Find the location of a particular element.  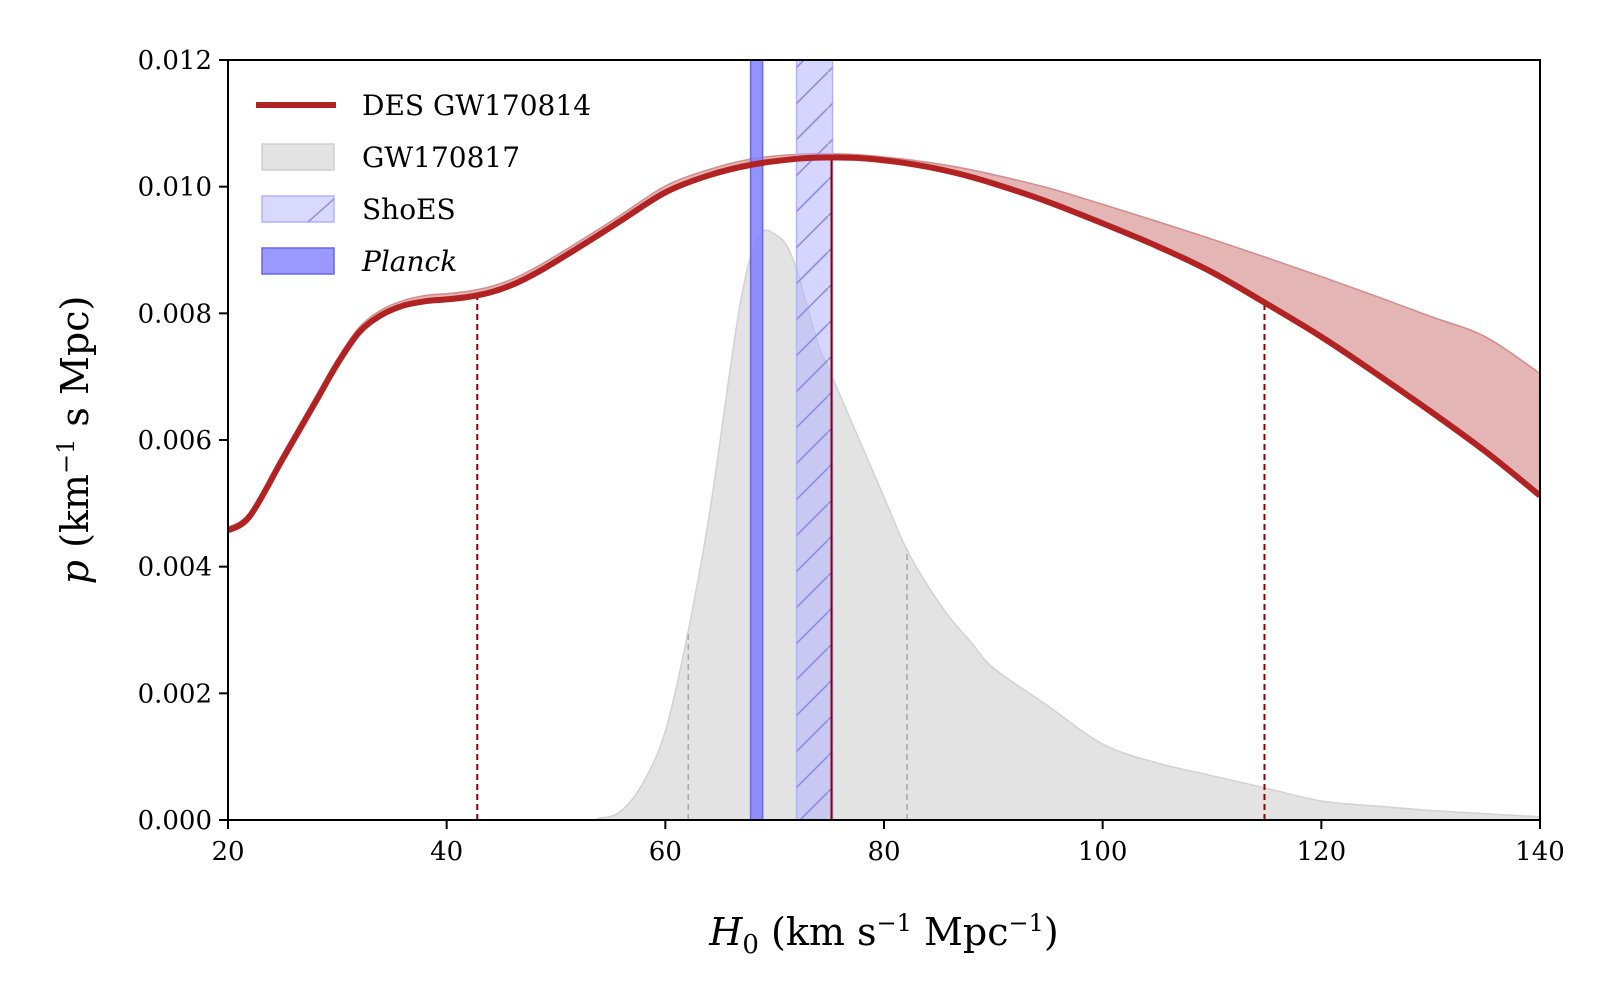

legend-label-des: DES GW170814 is located at coordinates (476, 105).